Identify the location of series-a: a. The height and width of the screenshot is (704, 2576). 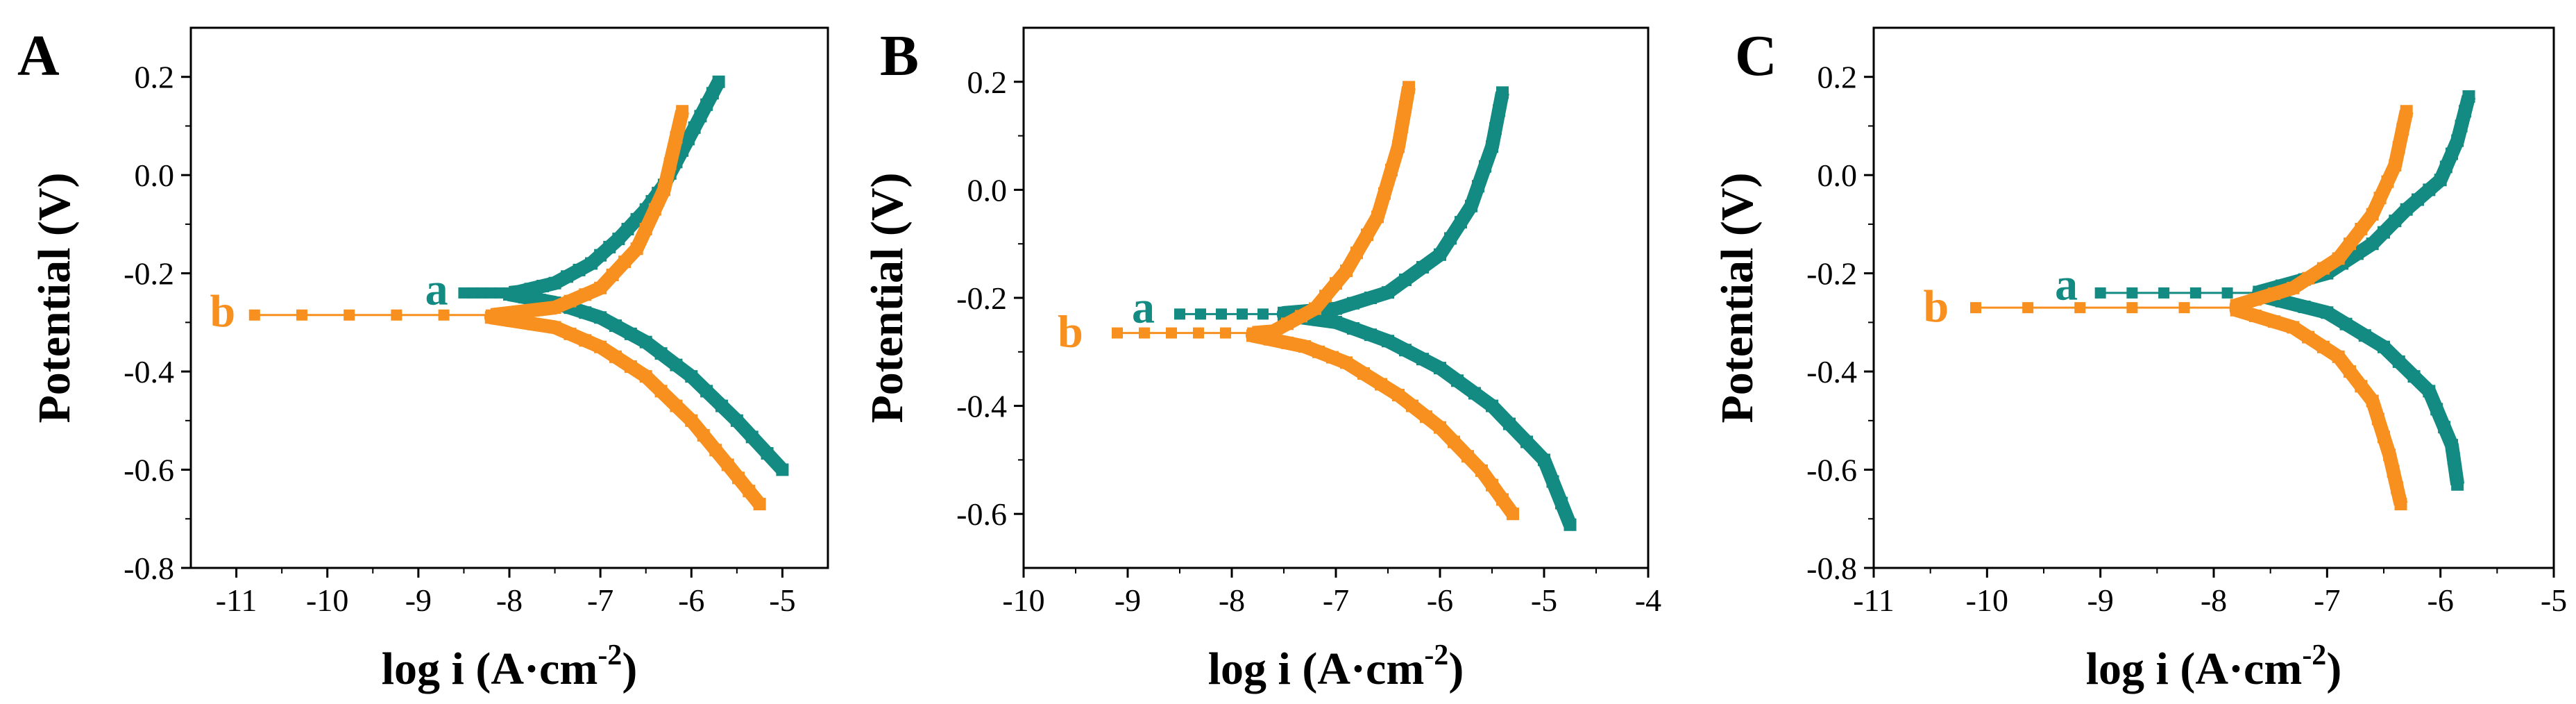
(1354, 308).